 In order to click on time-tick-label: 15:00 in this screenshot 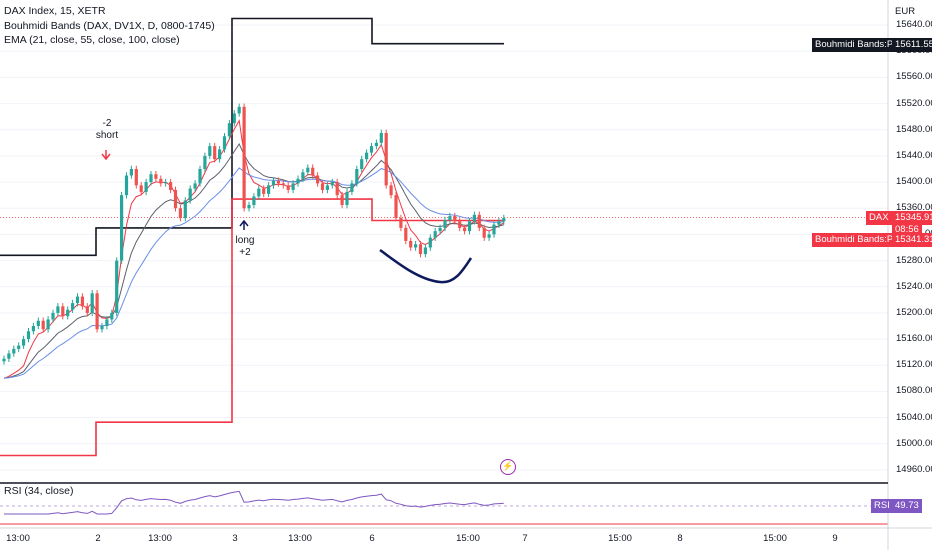, I will do `click(620, 538)`.